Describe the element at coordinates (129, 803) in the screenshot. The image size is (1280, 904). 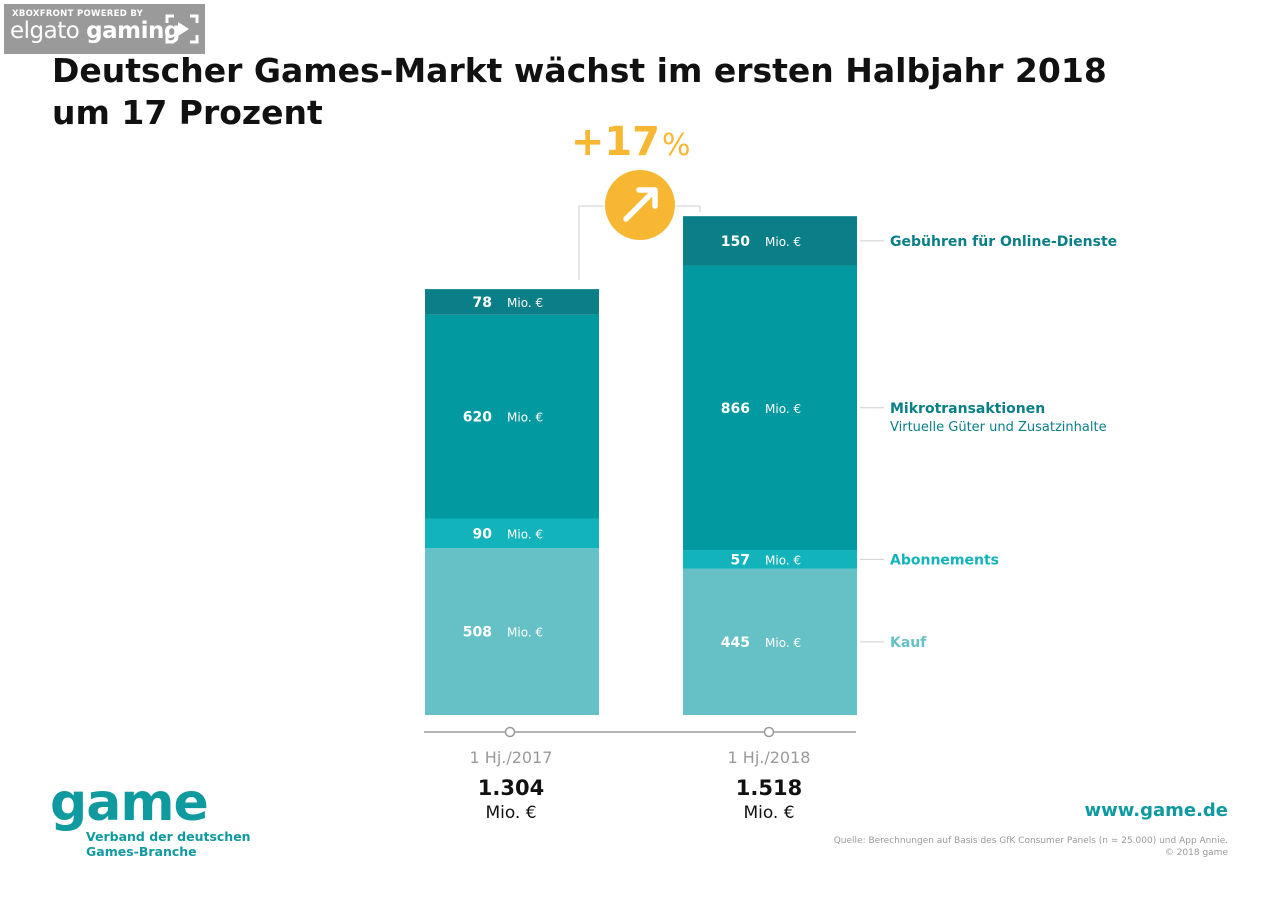
I see `logo-word: game` at that location.